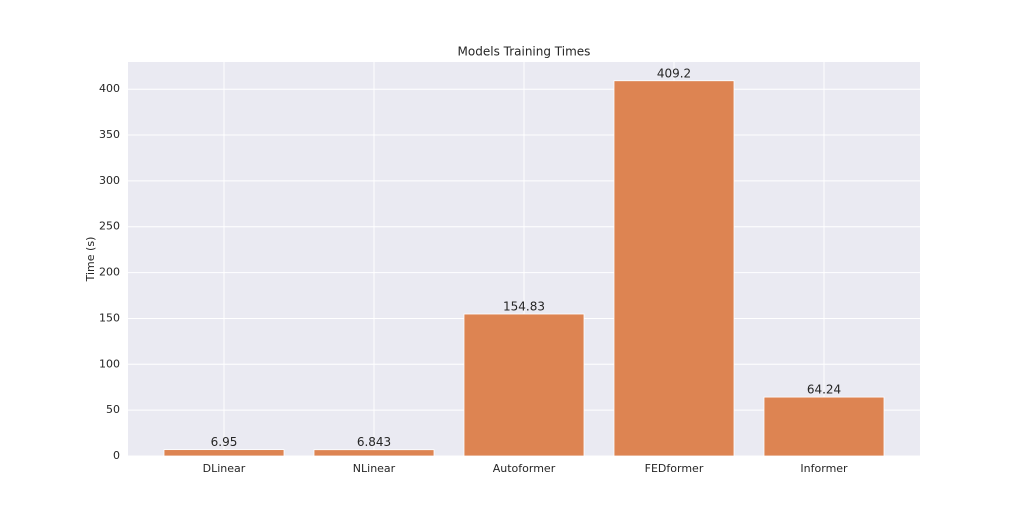  What do you see at coordinates (224, 468) in the screenshot?
I see `x-tick-label: DLinear` at bounding box center [224, 468].